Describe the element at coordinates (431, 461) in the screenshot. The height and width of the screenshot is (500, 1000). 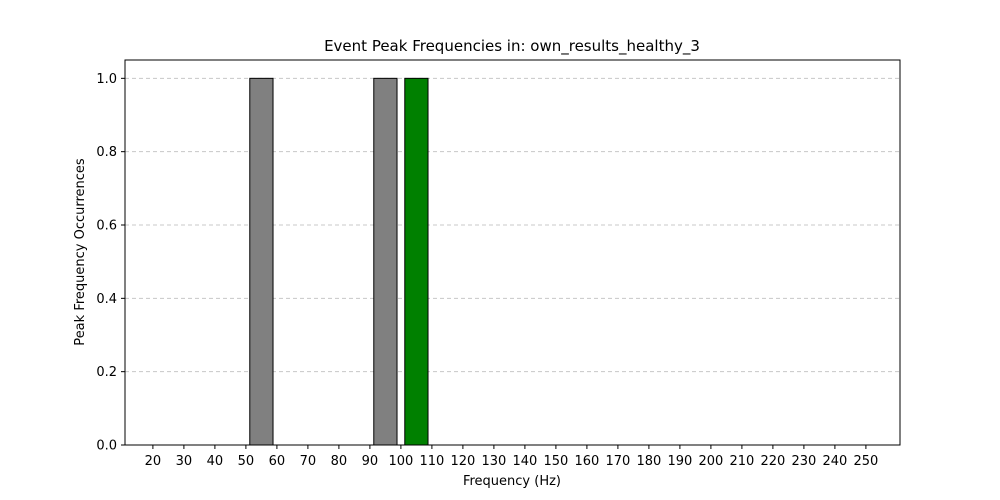
I see `x-tick-label: 110` at that location.